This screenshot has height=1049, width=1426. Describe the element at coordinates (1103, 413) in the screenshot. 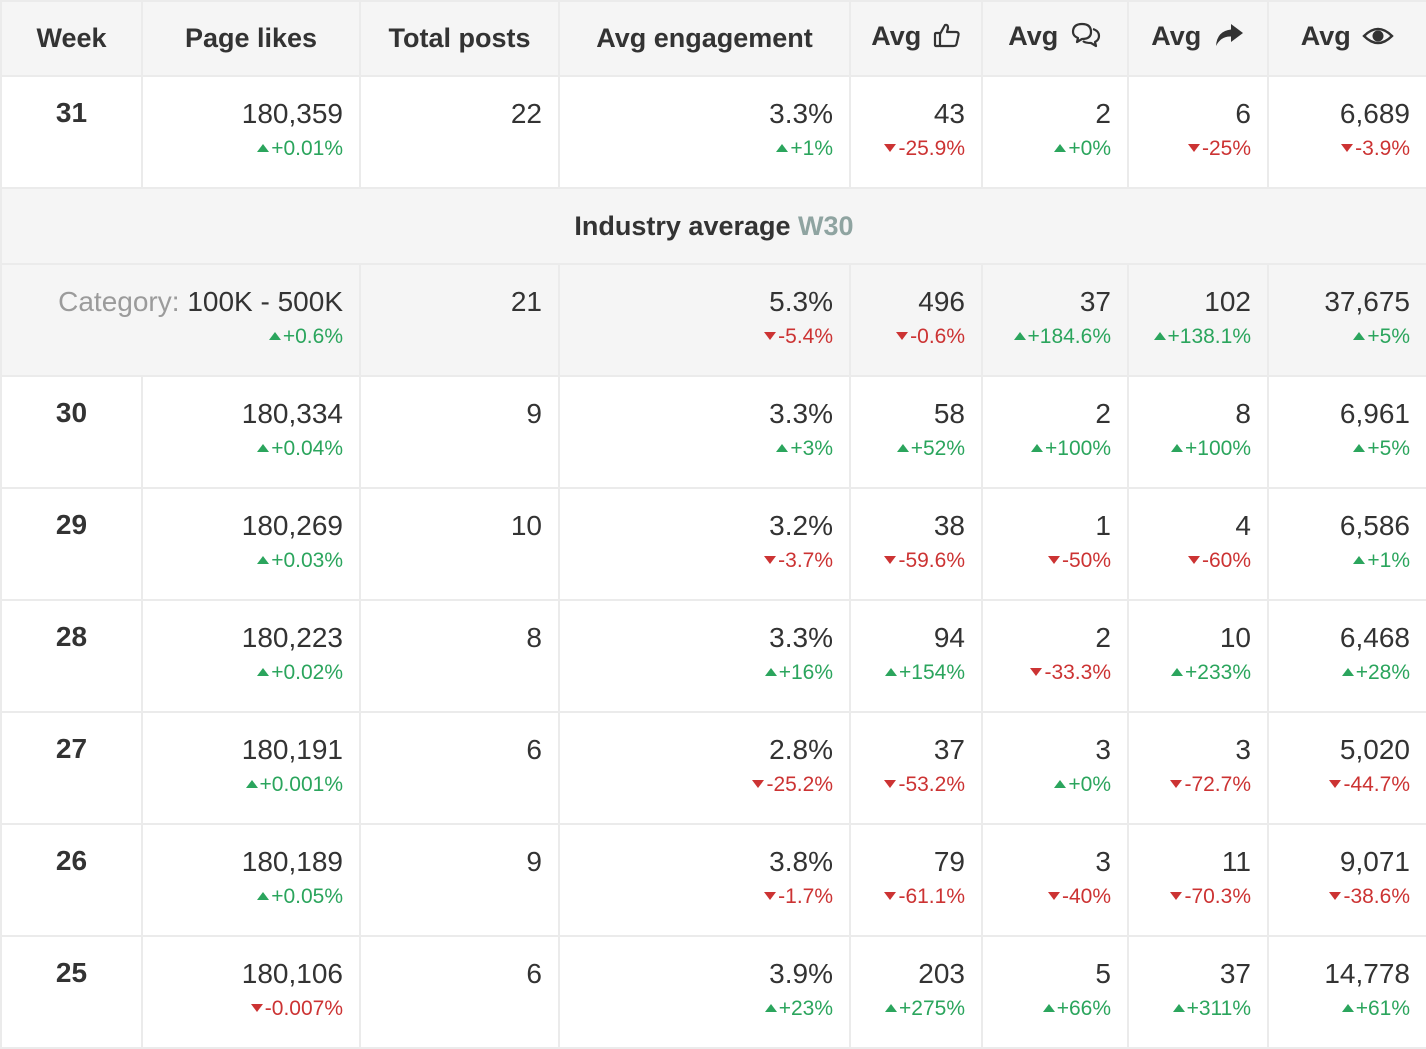

I see `comments-value: 2` at that location.